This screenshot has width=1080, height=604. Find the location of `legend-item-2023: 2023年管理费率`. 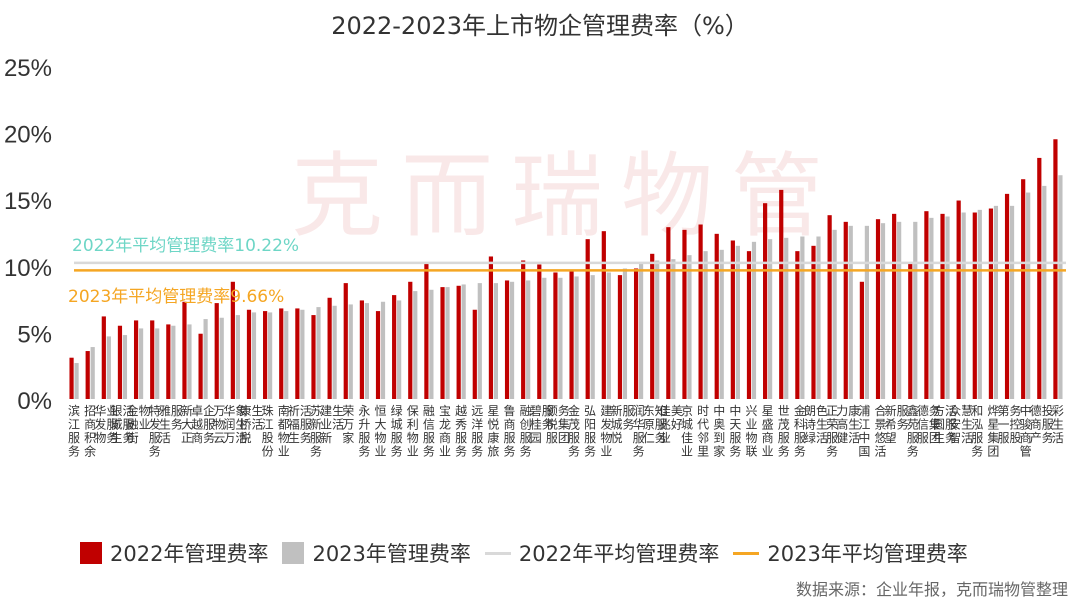

legend-item-2023: 2023年管理费率 is located at coordinates (376, 553).